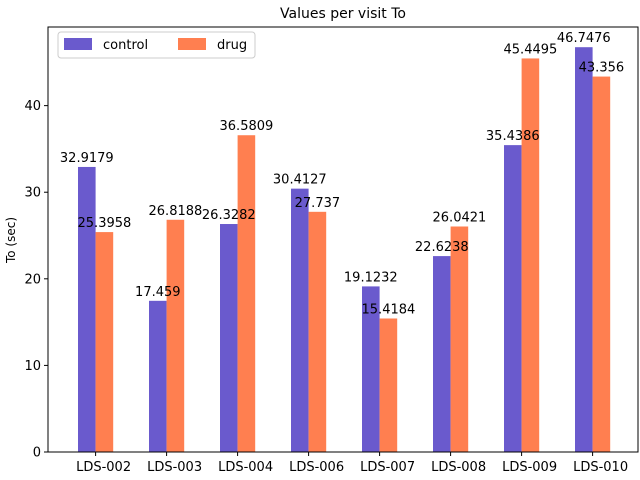  What do you see at coordinates (300, 180) in the screenshot?
I see `bar-value-label: 30.4127` at bounding box center [300, 180].